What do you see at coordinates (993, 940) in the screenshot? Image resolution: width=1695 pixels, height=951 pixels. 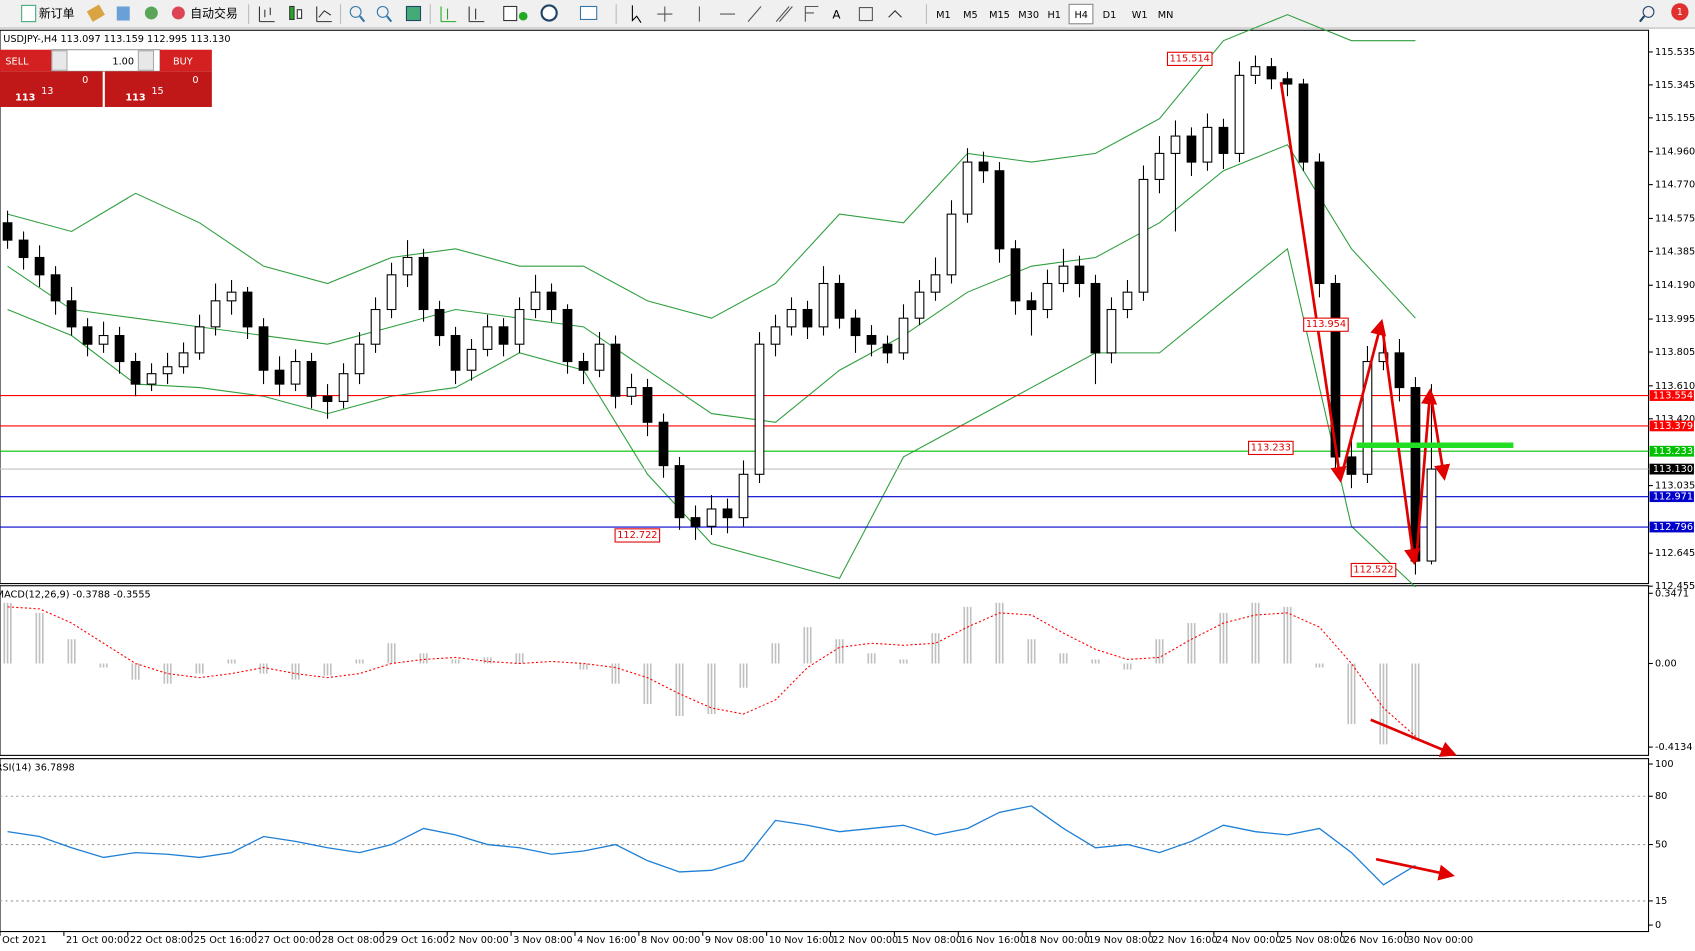 I see `x-tick-label: 16 Nov 16:00` at bounding box center [993, 940].